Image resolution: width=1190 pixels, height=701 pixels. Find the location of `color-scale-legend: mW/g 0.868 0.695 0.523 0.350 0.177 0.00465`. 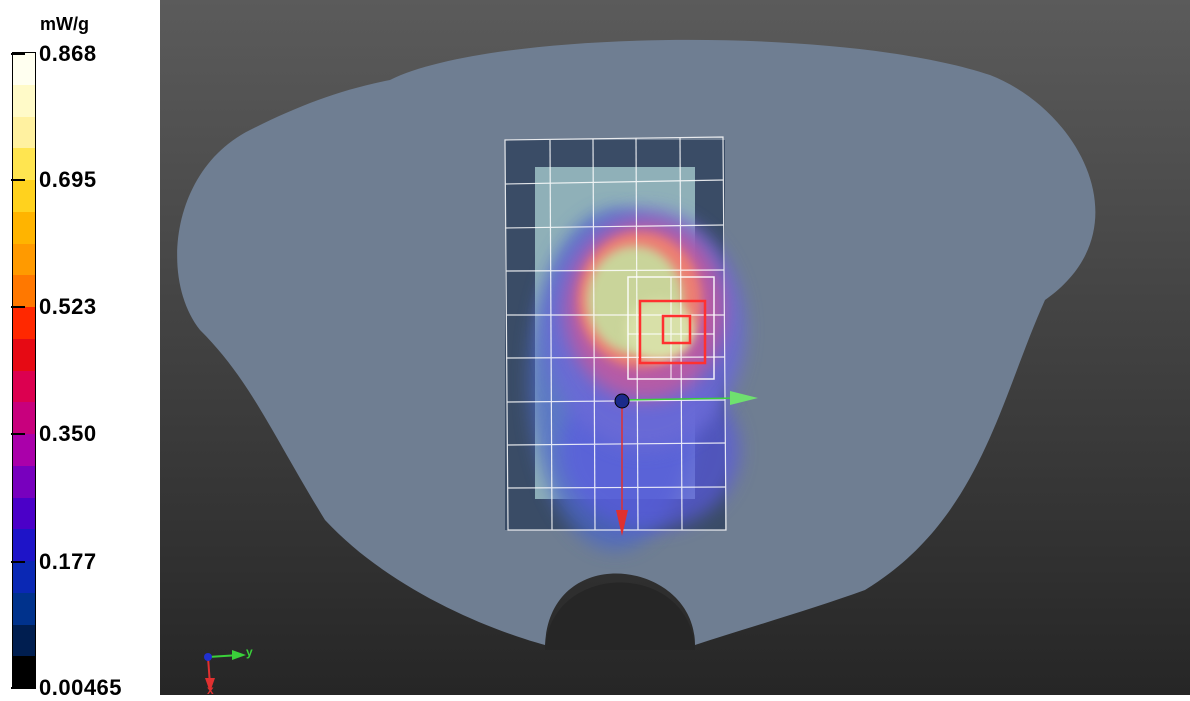

color-scale-legend: mW/g 0.868 0.695 0.523 0.350 0.177 0.00465 is located at coordinates (80, 350).